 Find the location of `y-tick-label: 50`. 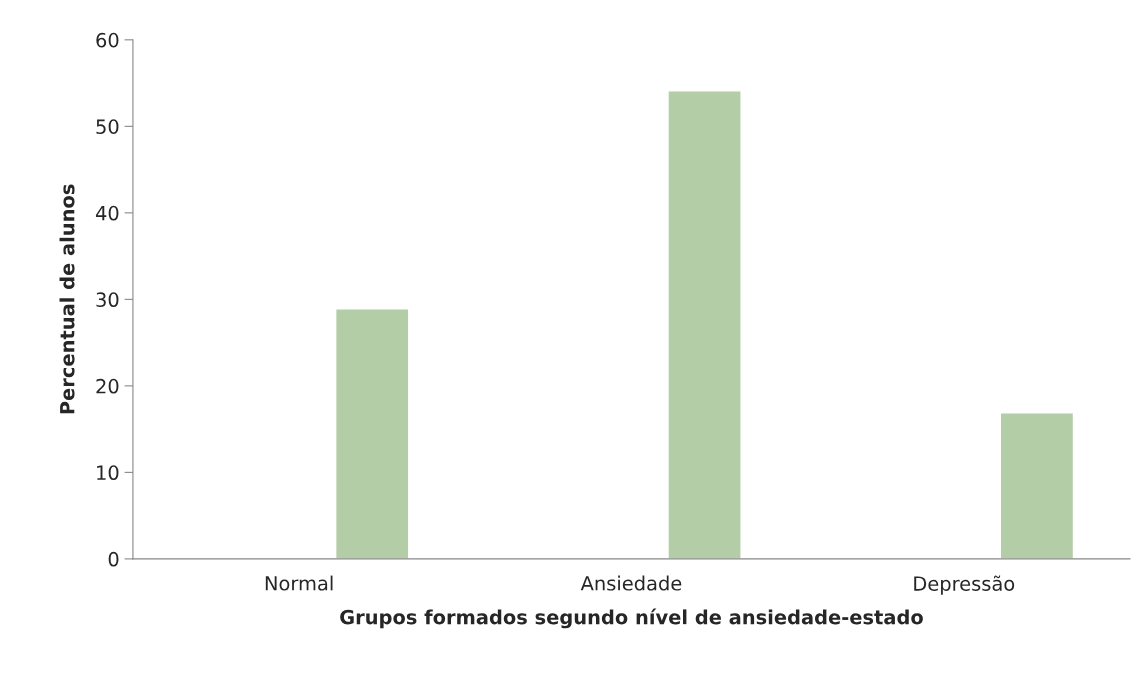

y-tick-label: 50 is located at coordinates (107, 126).